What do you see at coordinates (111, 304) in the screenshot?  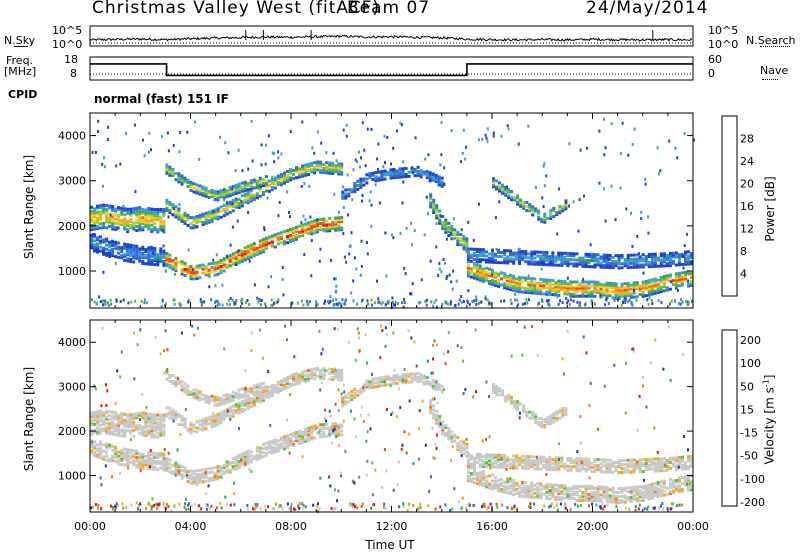 I see `power-ground-cell` at bounding box center [111, 304].